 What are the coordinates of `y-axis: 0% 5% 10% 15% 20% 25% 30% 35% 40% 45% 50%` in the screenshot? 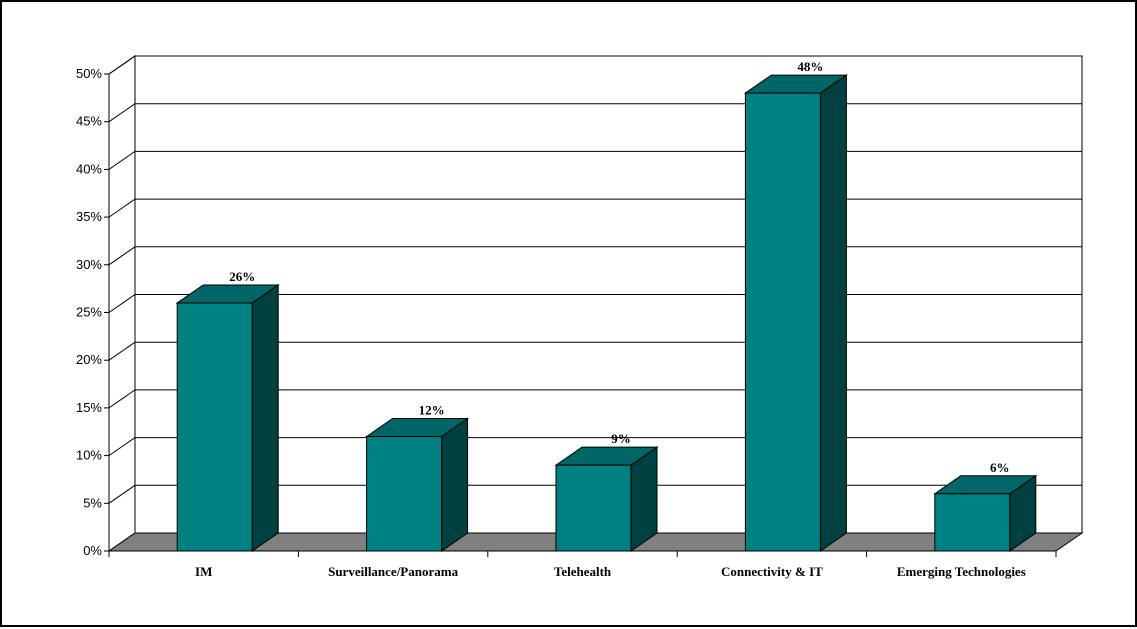 It's located at (93, 312).